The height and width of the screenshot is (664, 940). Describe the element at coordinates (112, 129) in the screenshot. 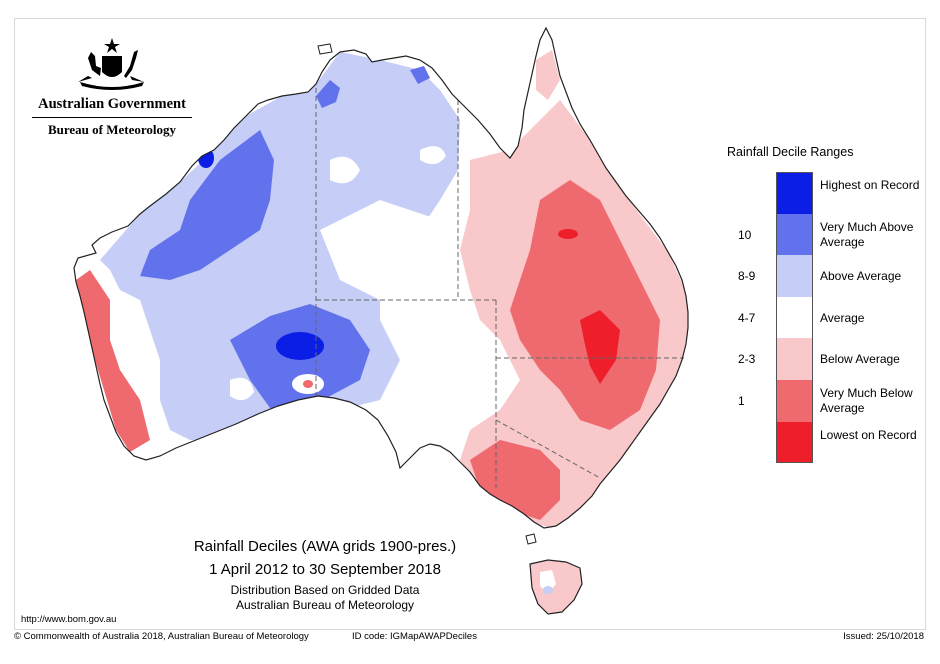

I see `bureau-title: Bureau of Meteorology` at that location.